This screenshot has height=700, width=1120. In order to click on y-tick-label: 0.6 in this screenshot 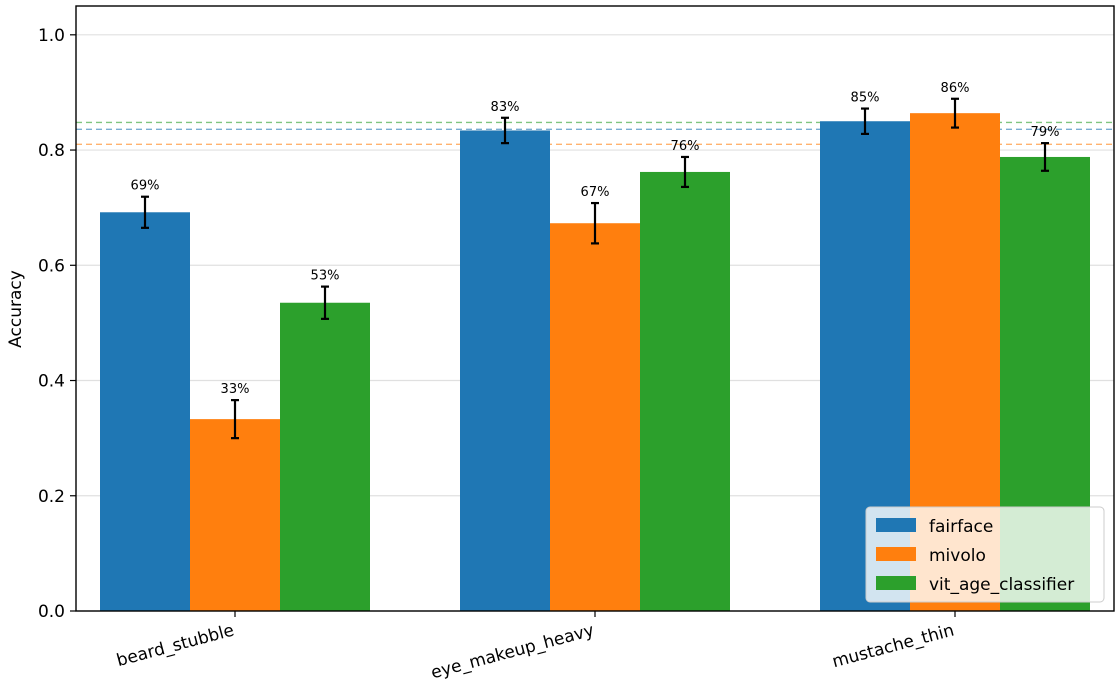, I will do `click(51, 266)`.